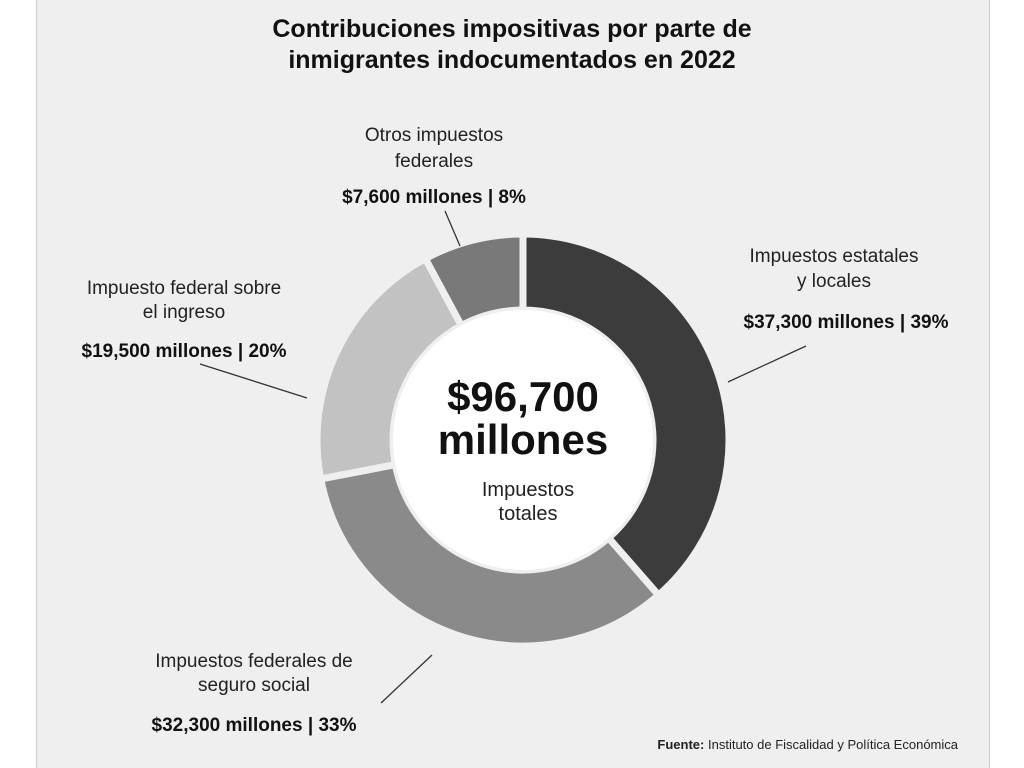 This screenshot has height=768, width=1024. I want to click on center-caption-line-1: Impuestos, so click(528, 490).